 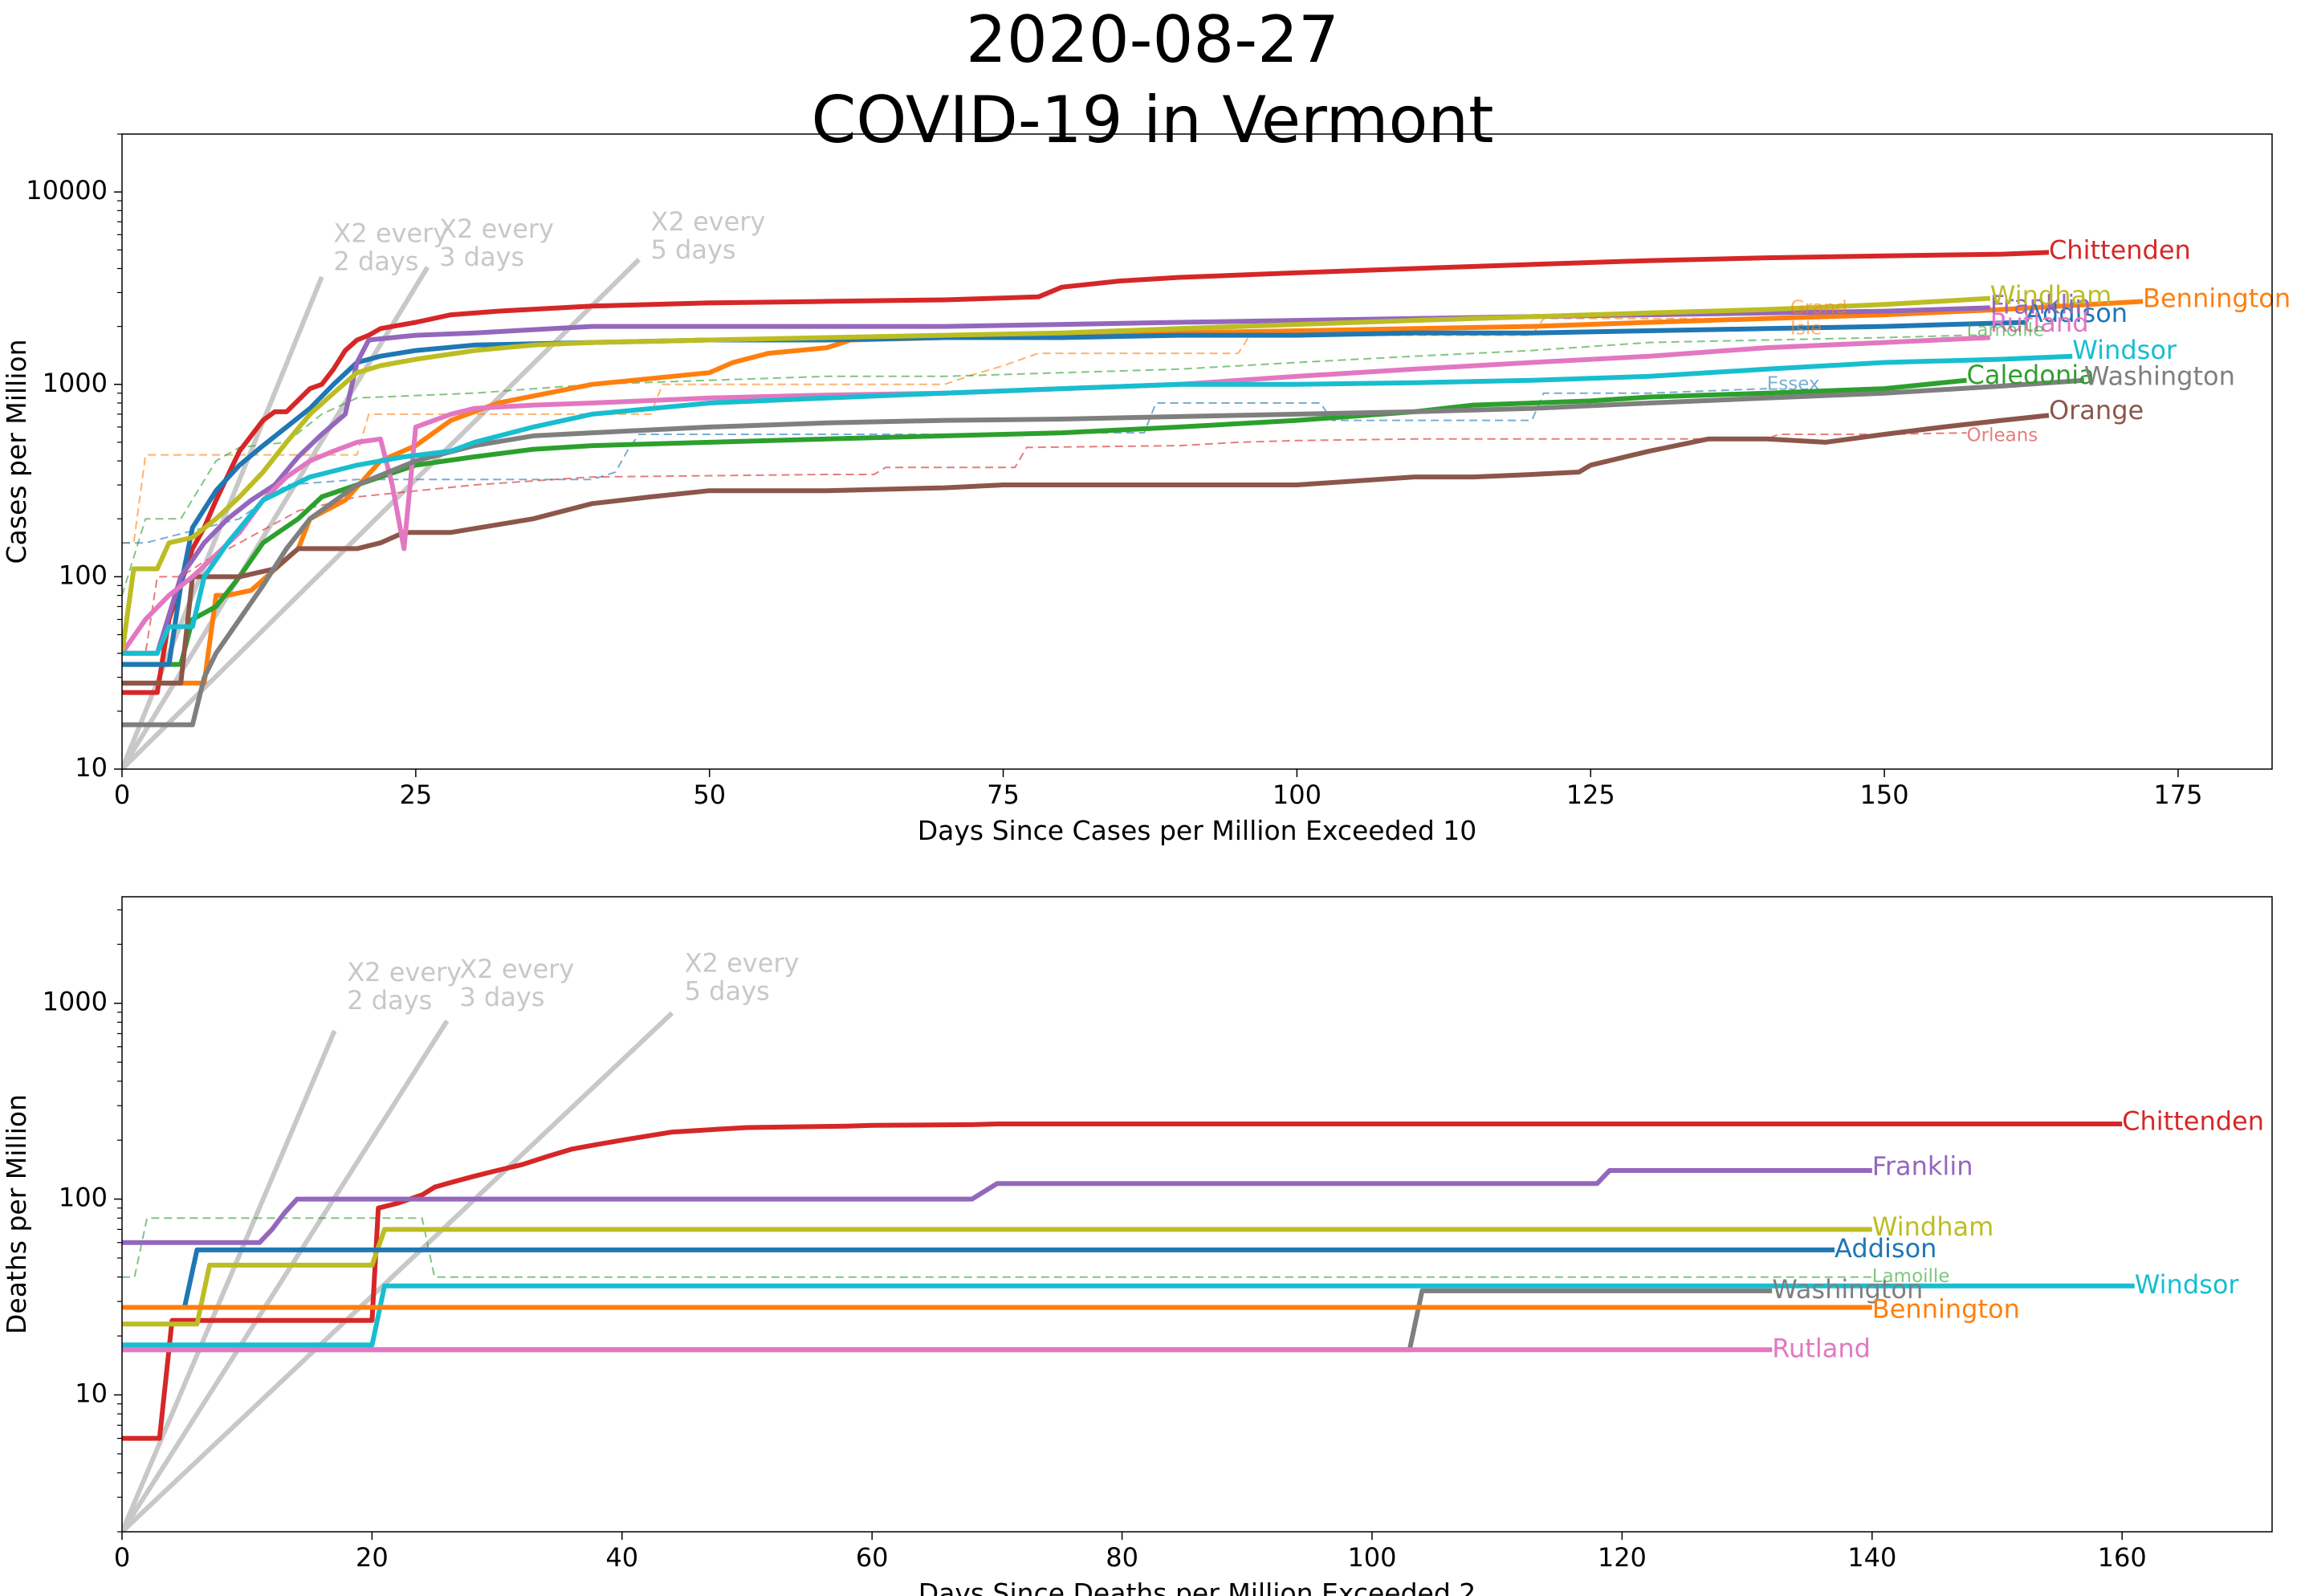 What do you see at coordinates (2031, 375) in the screenshot?
I see `series-label-caledonia: Caledonia` at bounding box center [2031, 375].